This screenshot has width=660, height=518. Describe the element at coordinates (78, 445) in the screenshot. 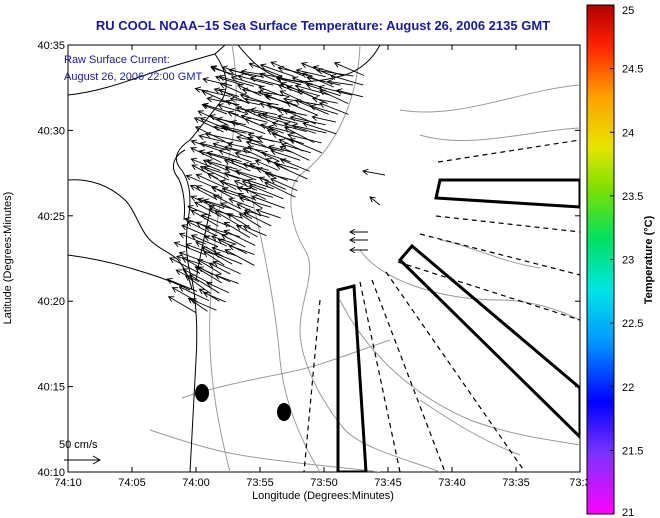

I see `scale-label: 50 cm/s` at that location.